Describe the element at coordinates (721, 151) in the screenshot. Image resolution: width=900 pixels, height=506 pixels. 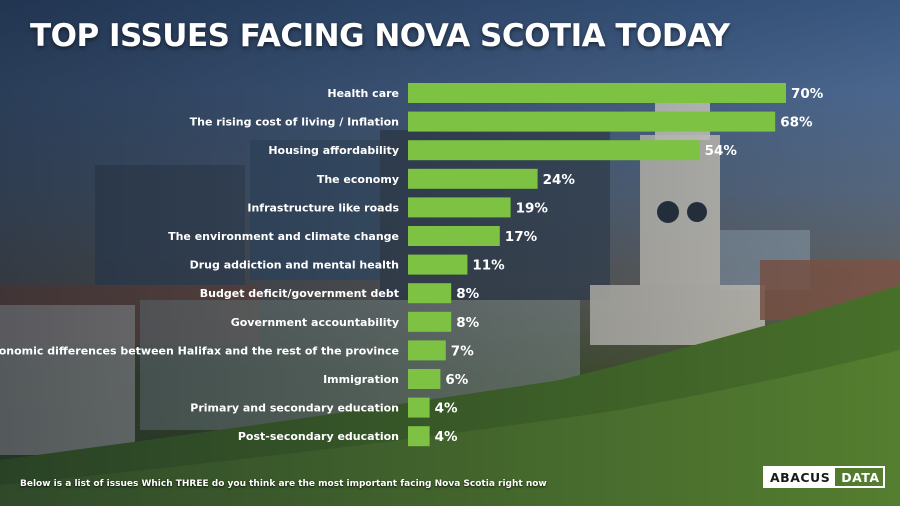
I see `value-label-2: 54%` at that location.